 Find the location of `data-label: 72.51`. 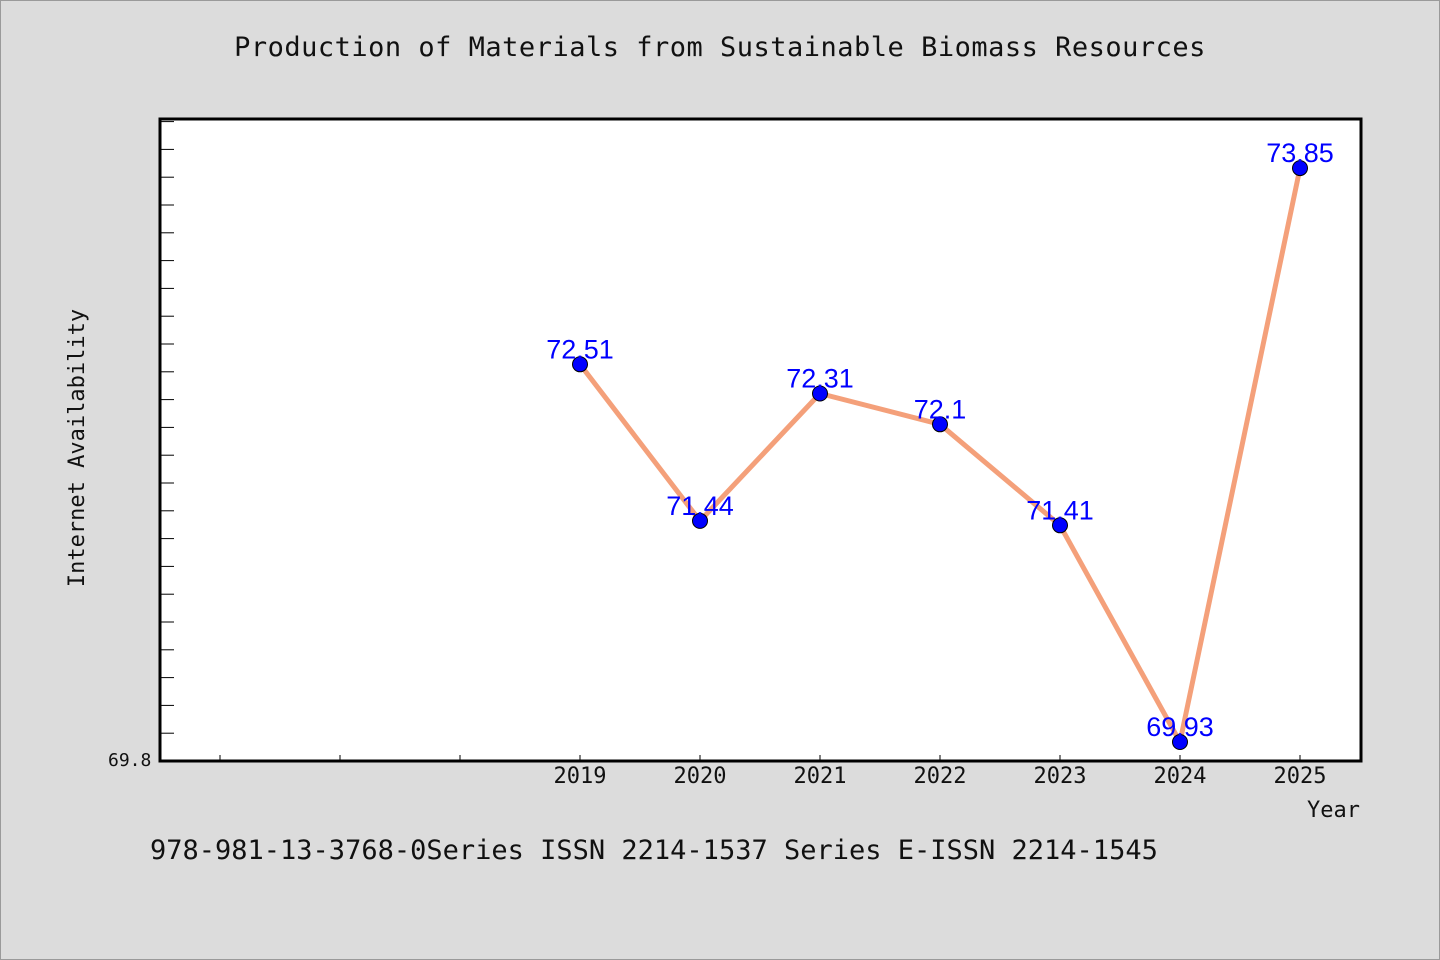

data-label: 72.51 is located at coordinates (580, 349).